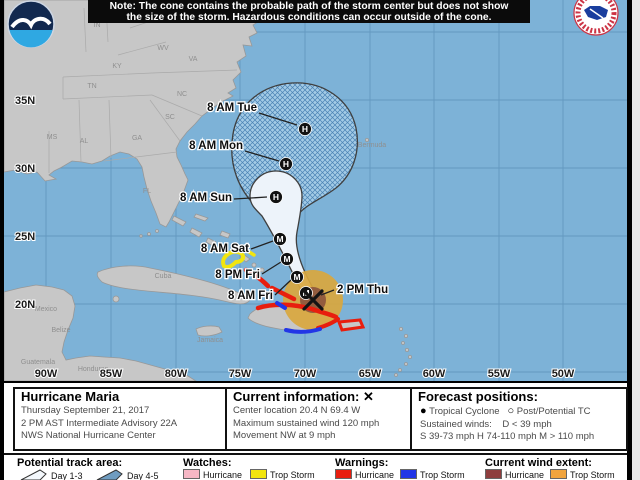 The height and width of the screenshot is (480, 640). What do you see at coordinates (25, 169) in the screenshot?
I see `lat-label-30N: 30N` at bounding box center [25, 169].